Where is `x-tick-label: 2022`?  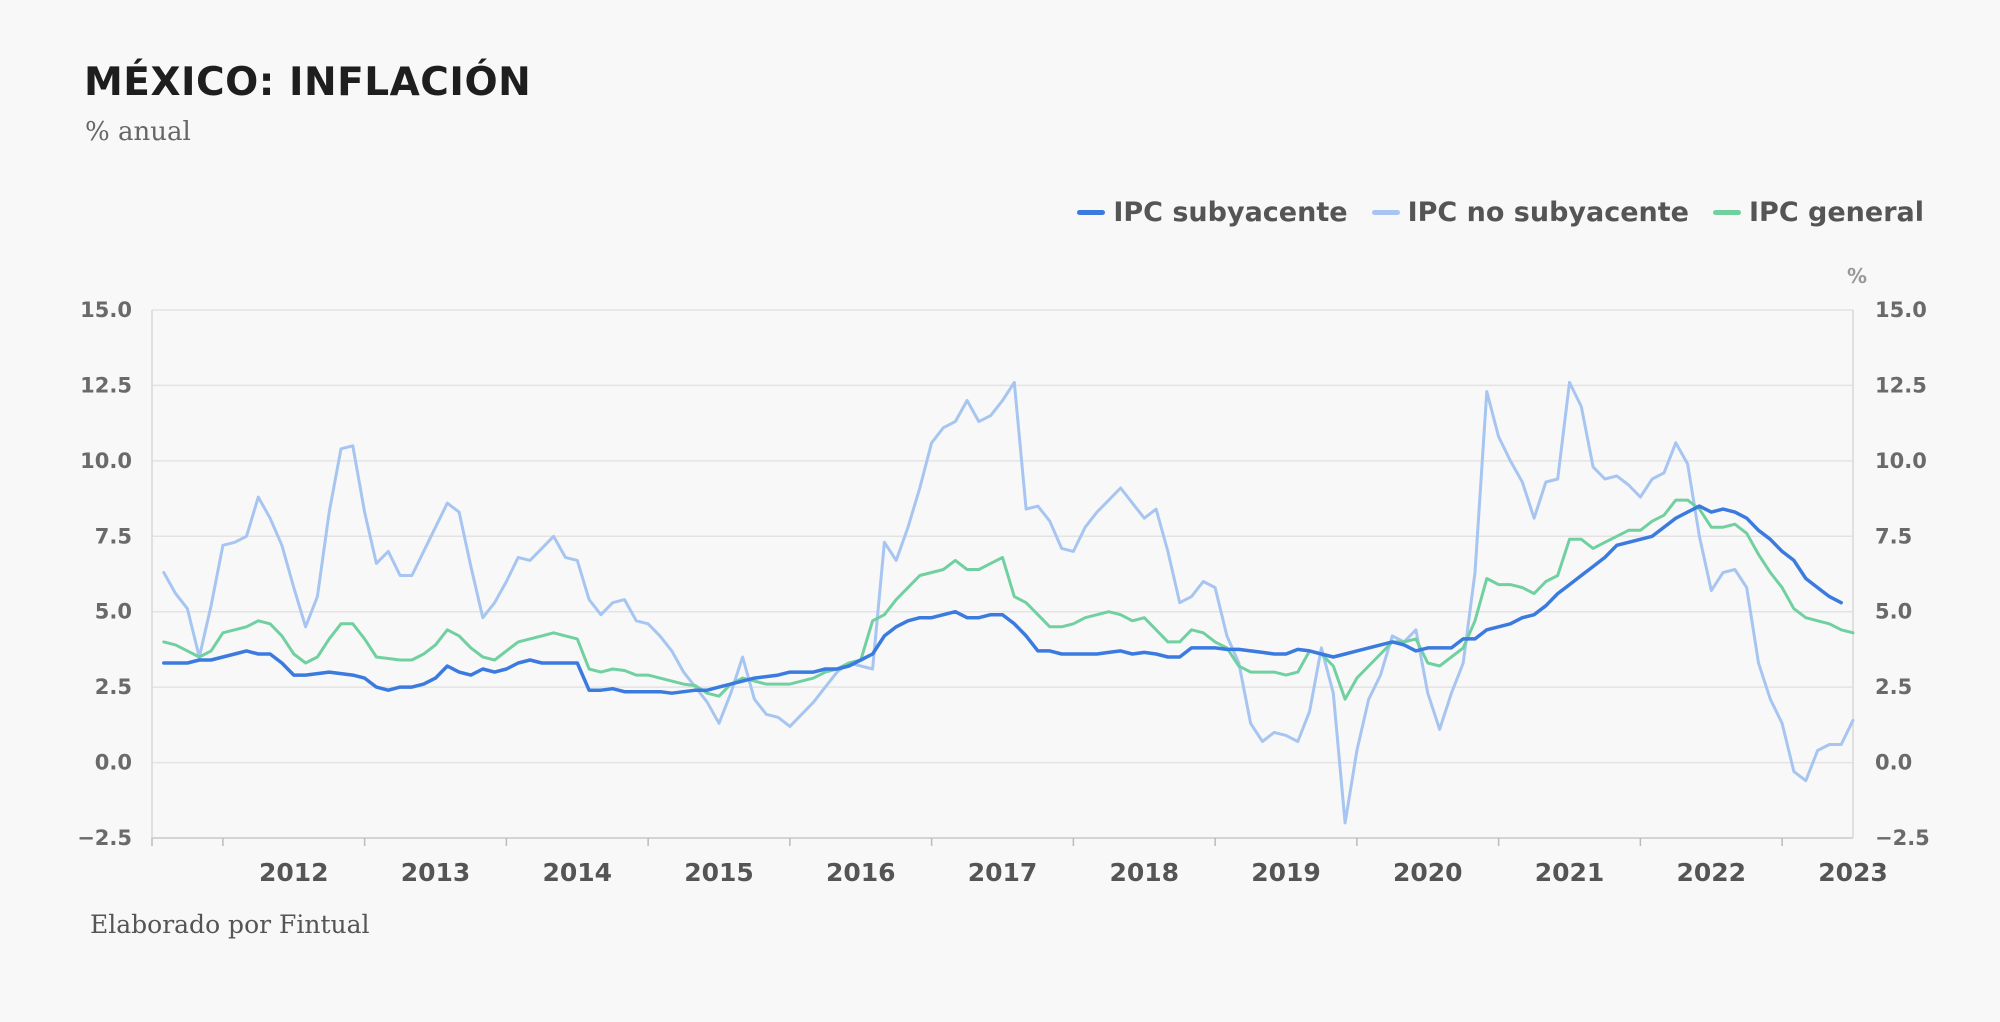
x-tick-label: 2022 is located at coordinates (1711, 872).